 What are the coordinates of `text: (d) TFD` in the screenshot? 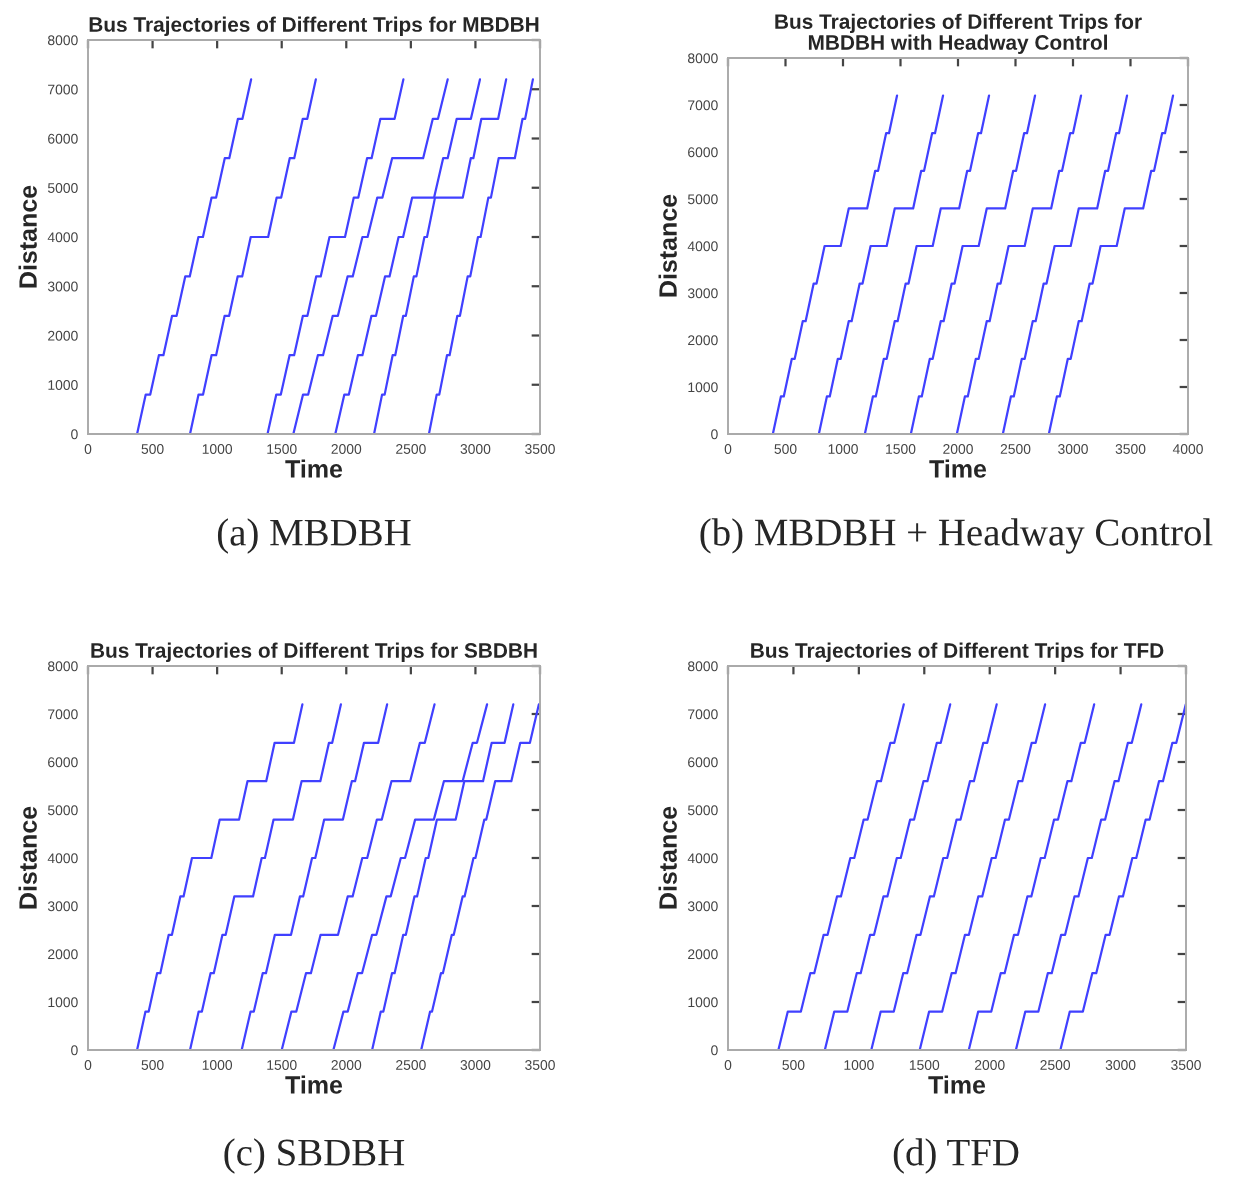 It's located at (956, 1156).